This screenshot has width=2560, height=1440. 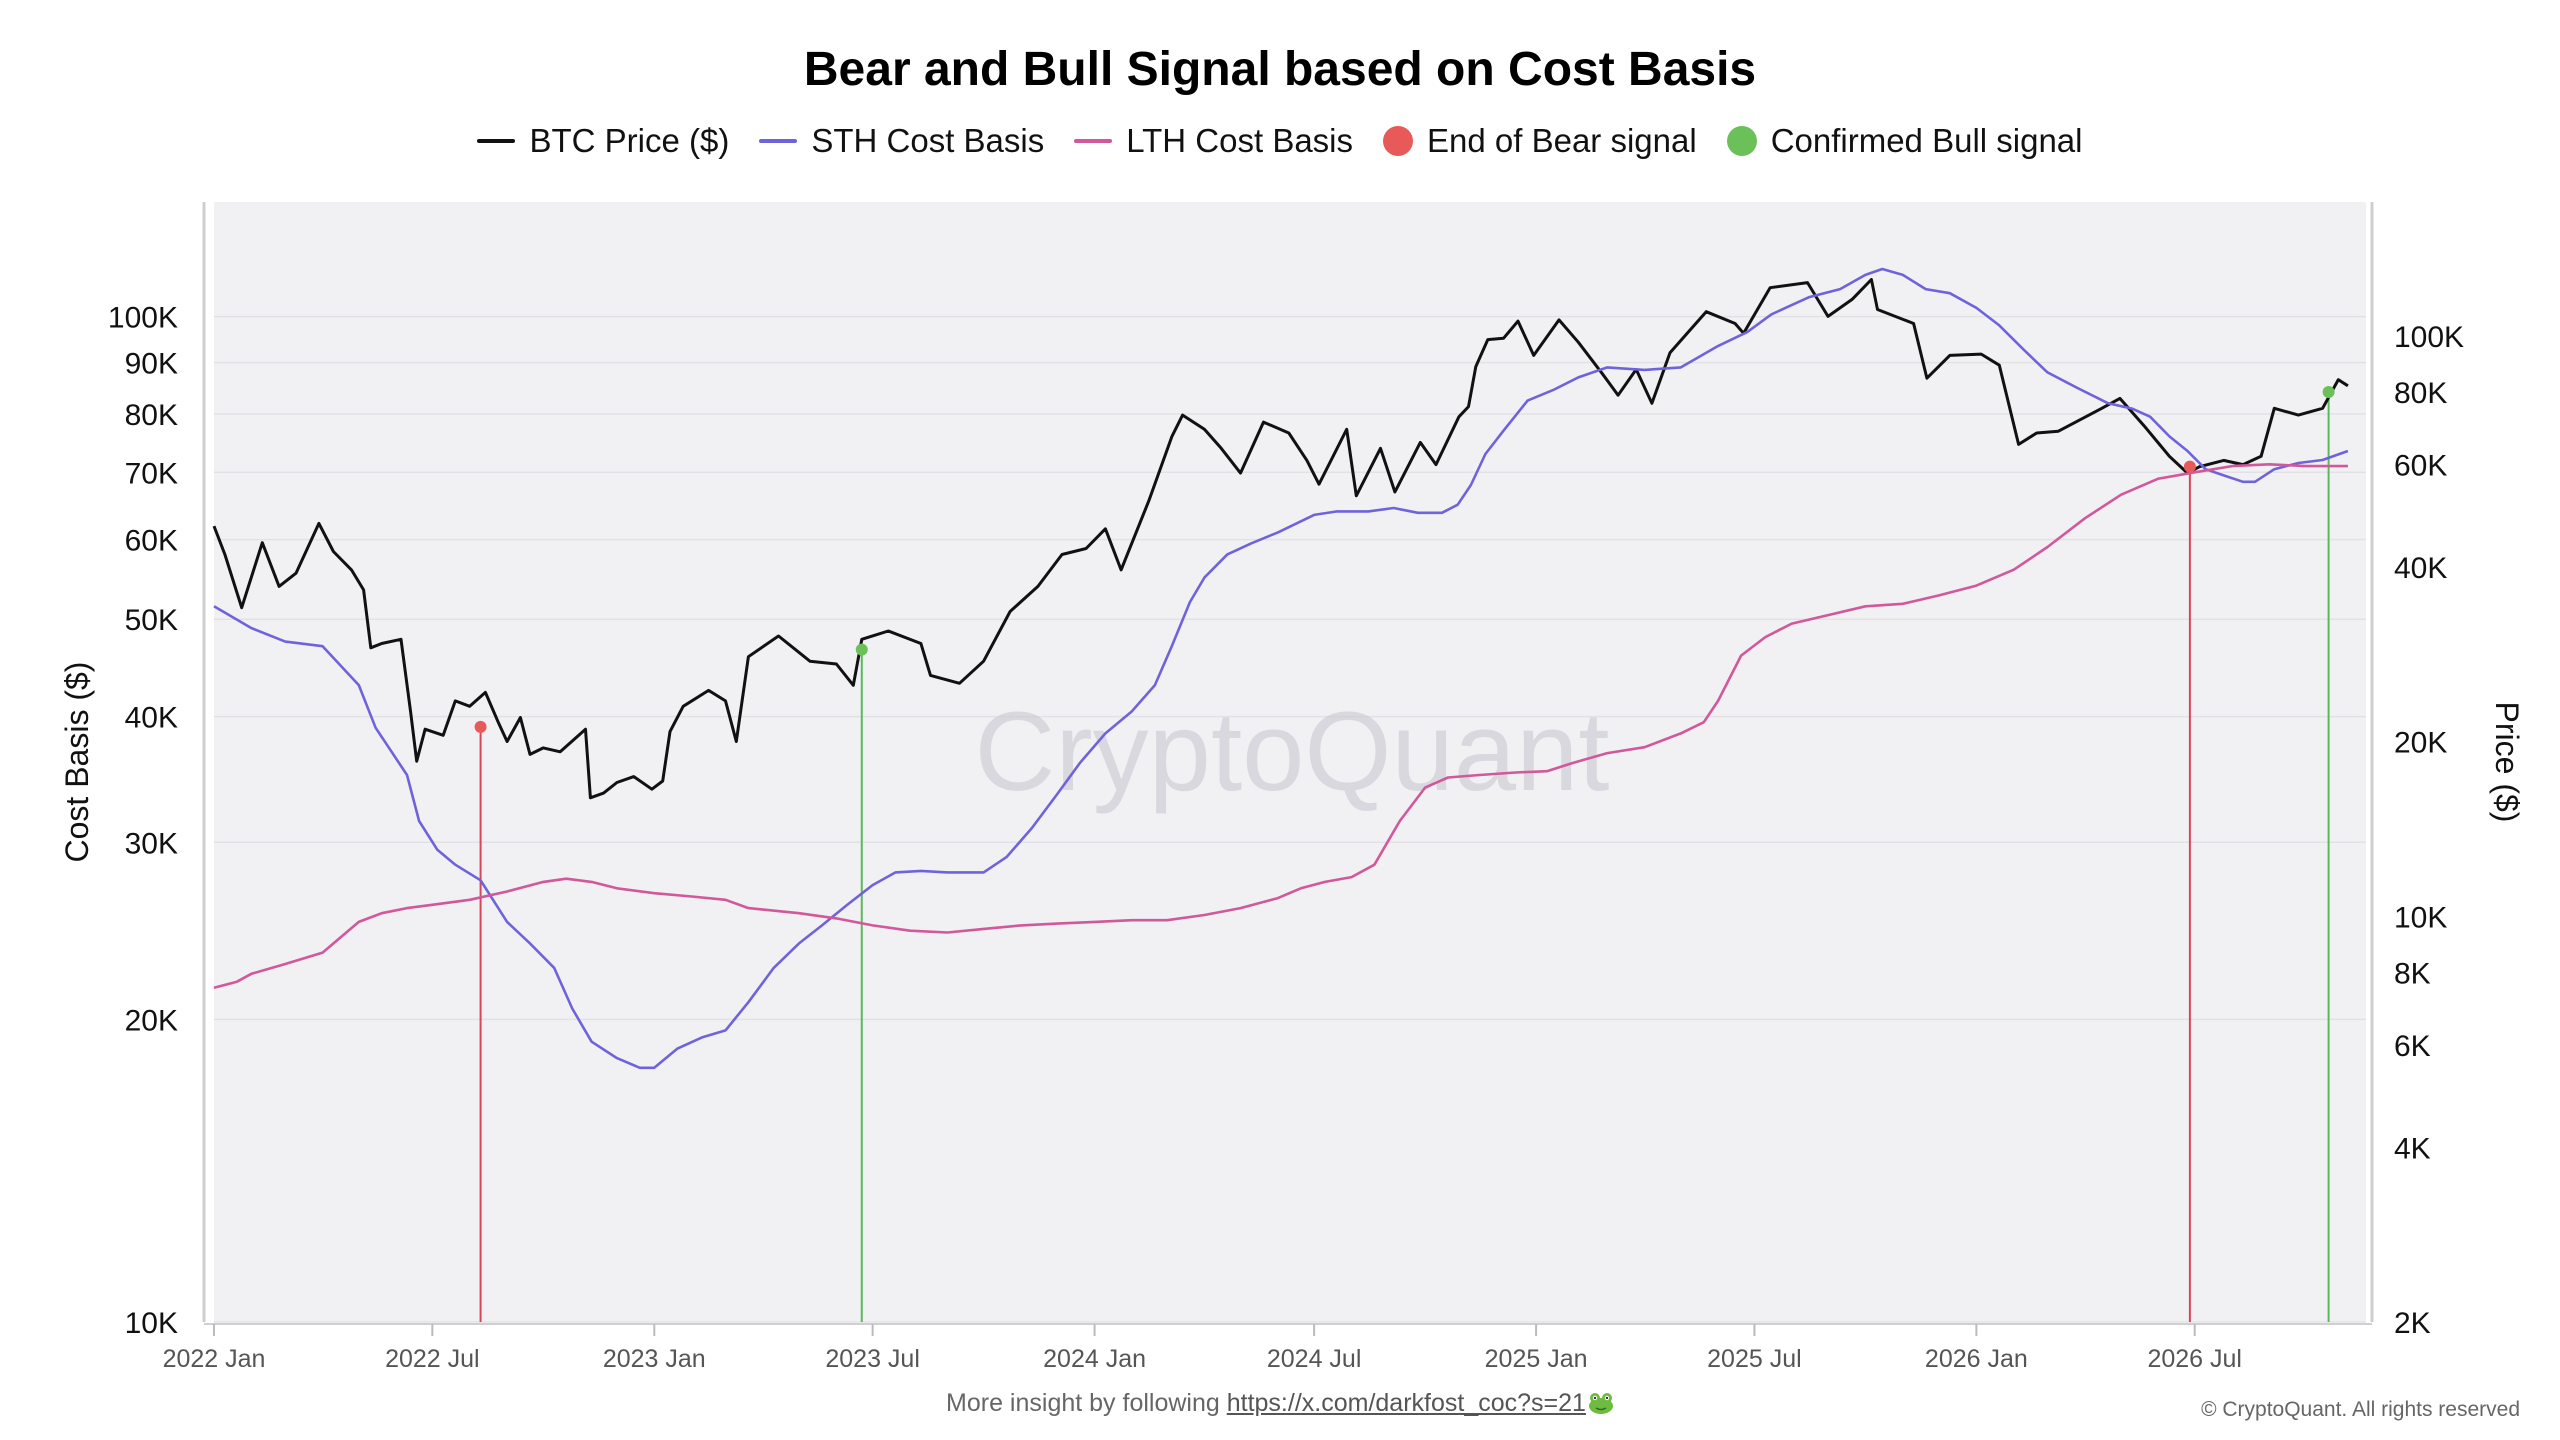 I want to click on y-right-tick-label: 6K, so click(x=2412, y=1046).